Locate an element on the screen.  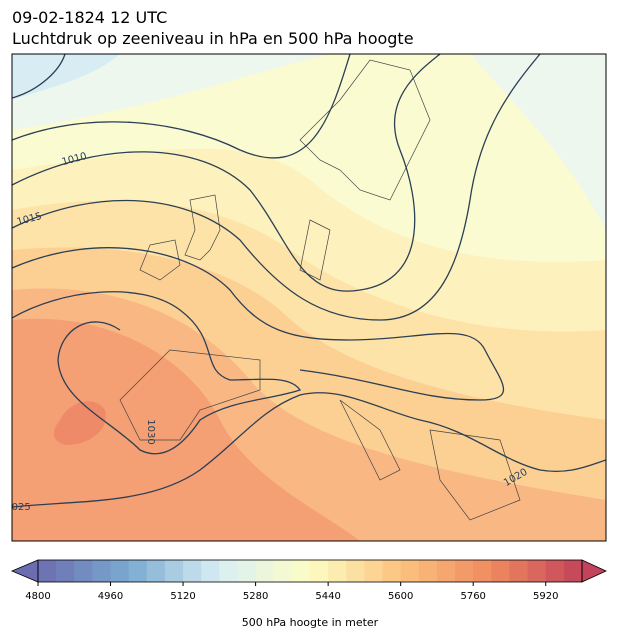
contour-label: 1025 is located at coordinates (17, 507).